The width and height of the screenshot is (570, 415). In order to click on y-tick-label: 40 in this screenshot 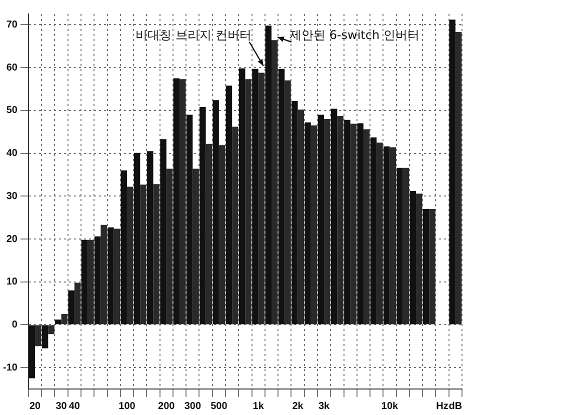, I will do `click(12, 154)`.